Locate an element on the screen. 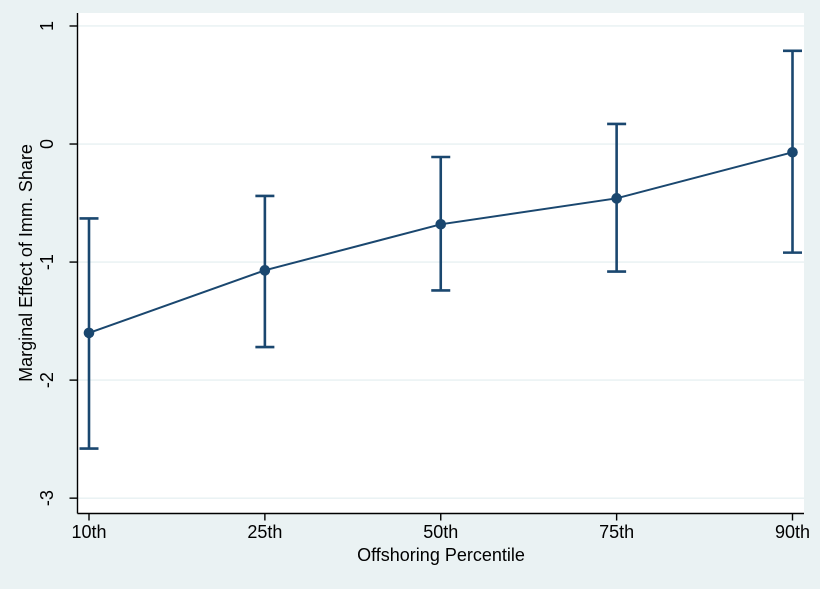 Image resolution: width=820 pixels, height=589 pixels. x-axis-title: Offshoring Percentile is located at coordinates (441, 555).